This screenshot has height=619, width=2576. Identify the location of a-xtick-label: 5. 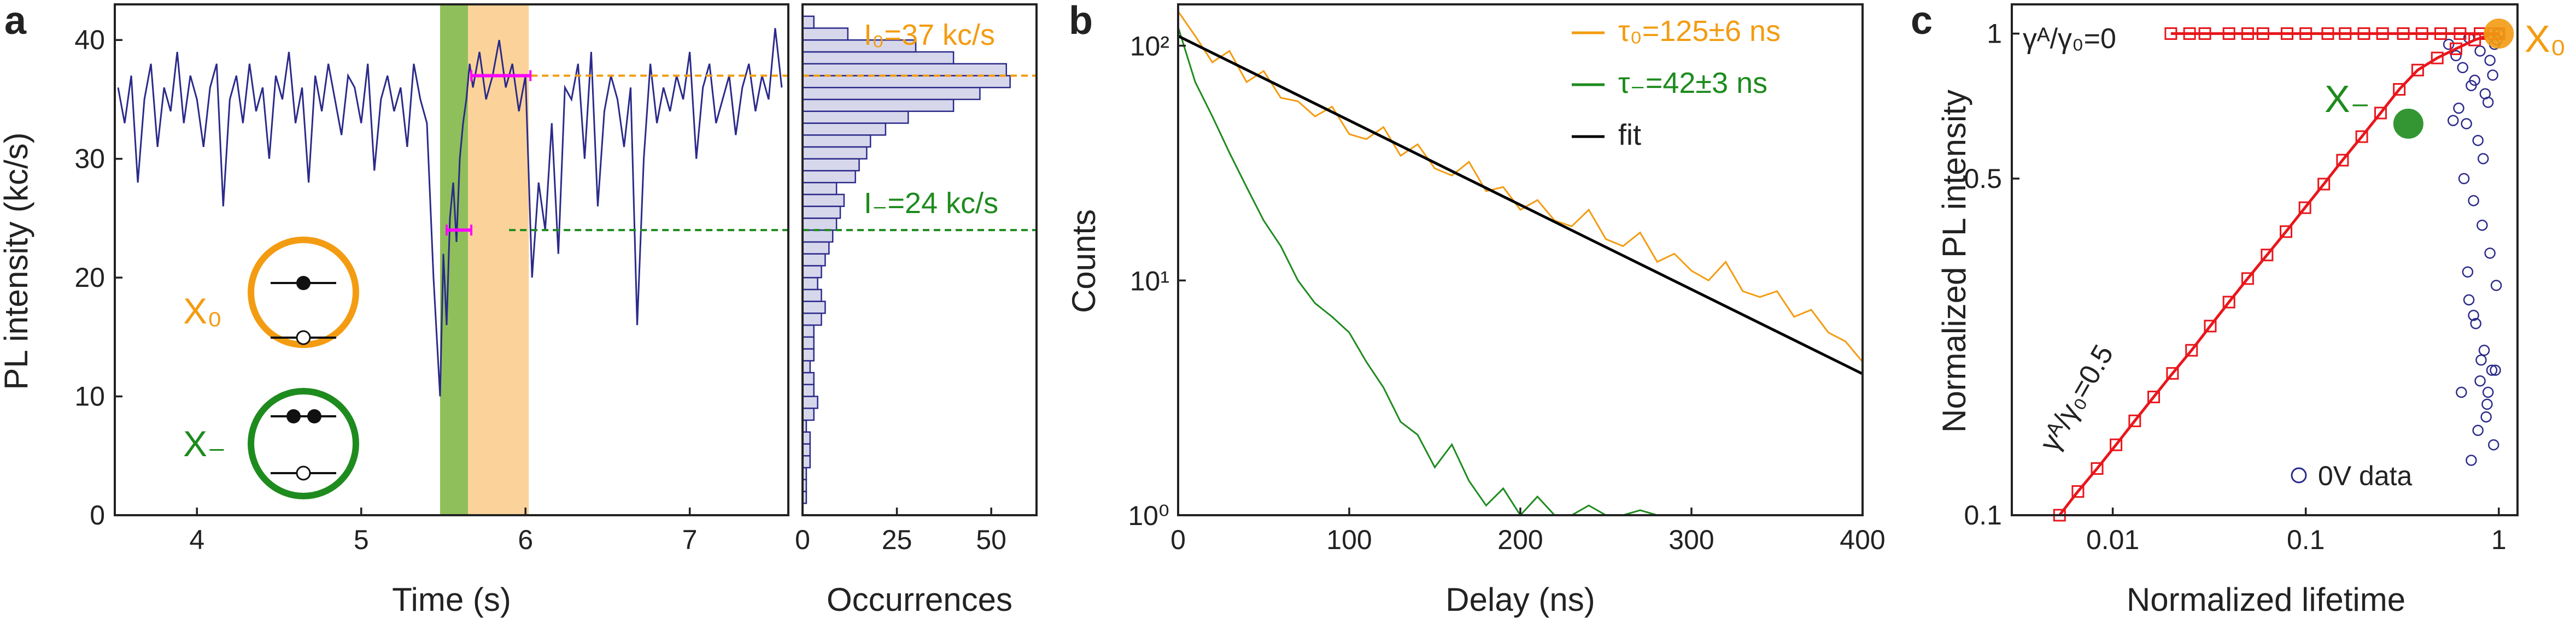
(361, 539).